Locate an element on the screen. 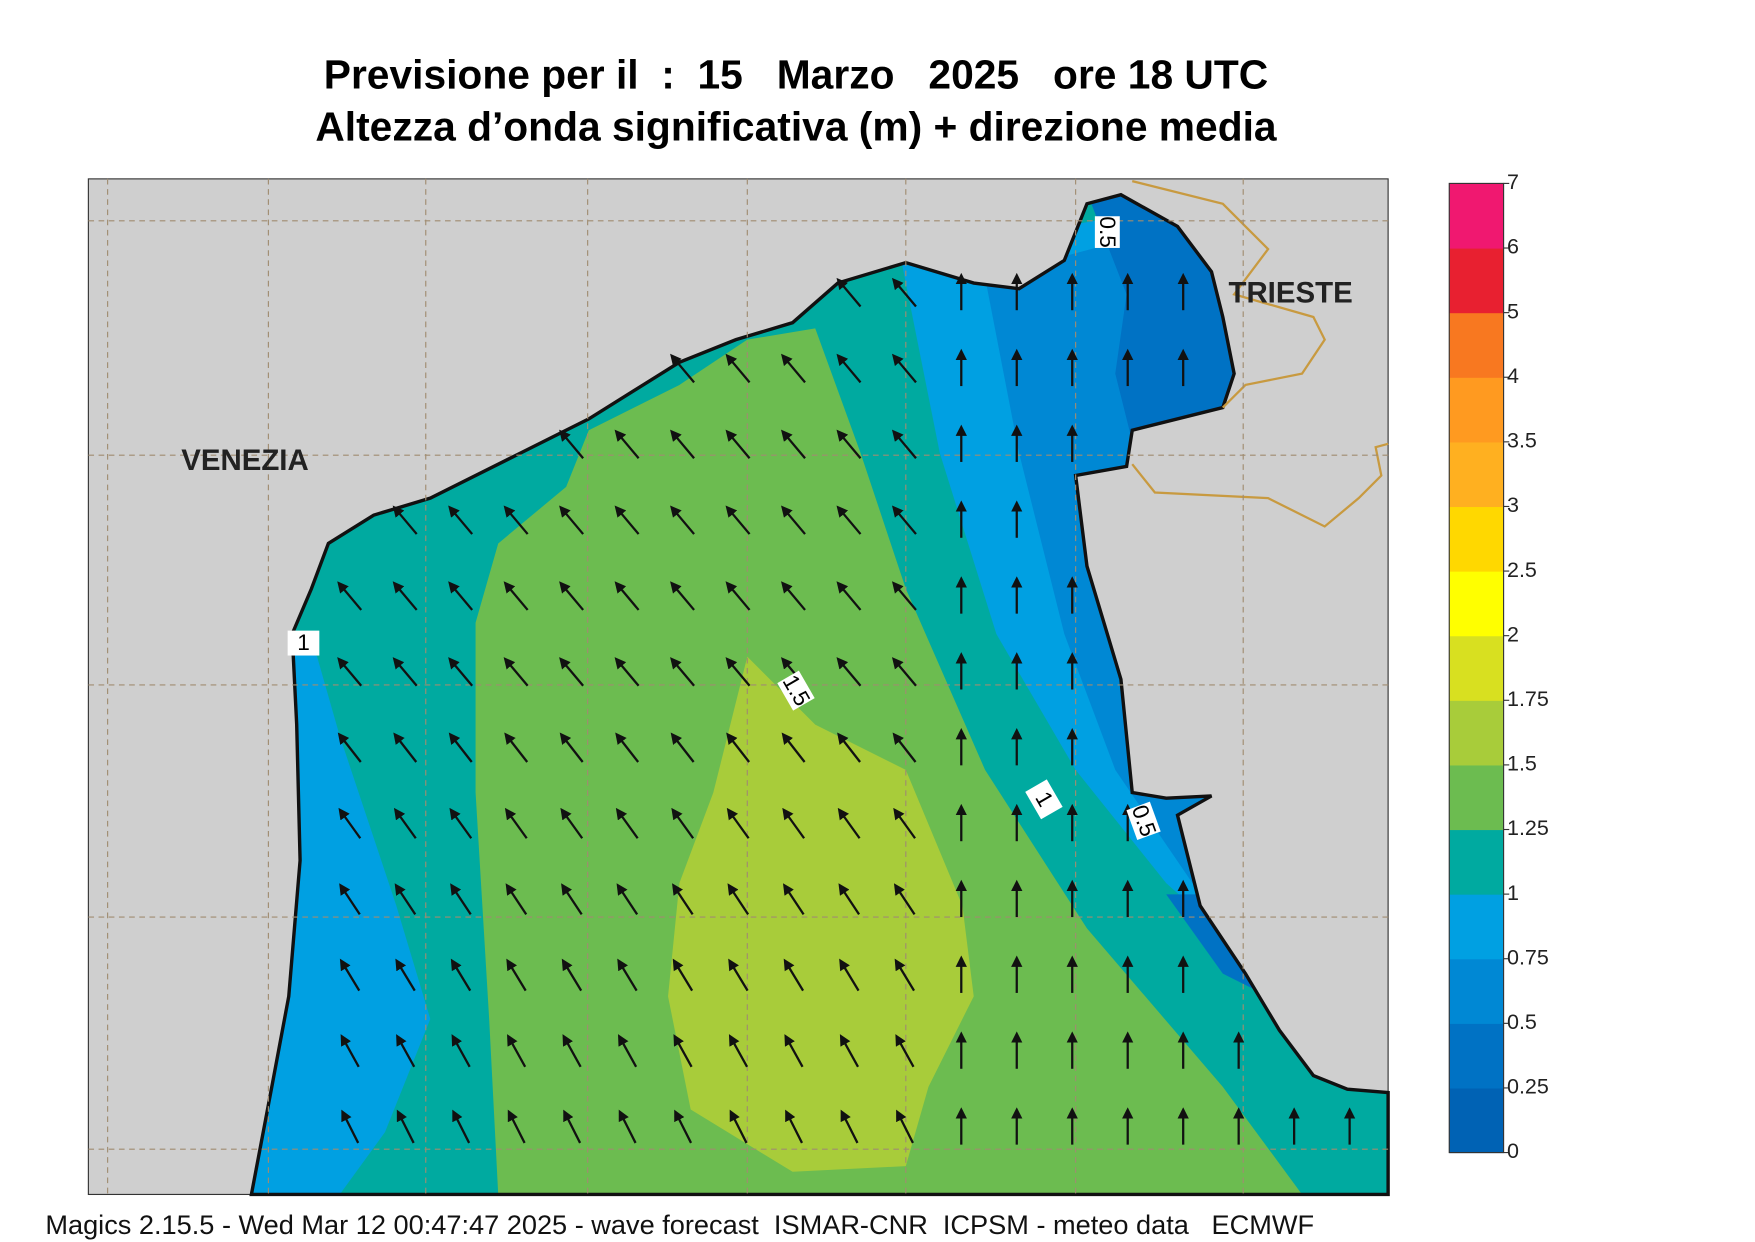 The width and height of the screenshot is (1755, 1242). colorbar-label: 6 is located at coordinates (1513, 247).